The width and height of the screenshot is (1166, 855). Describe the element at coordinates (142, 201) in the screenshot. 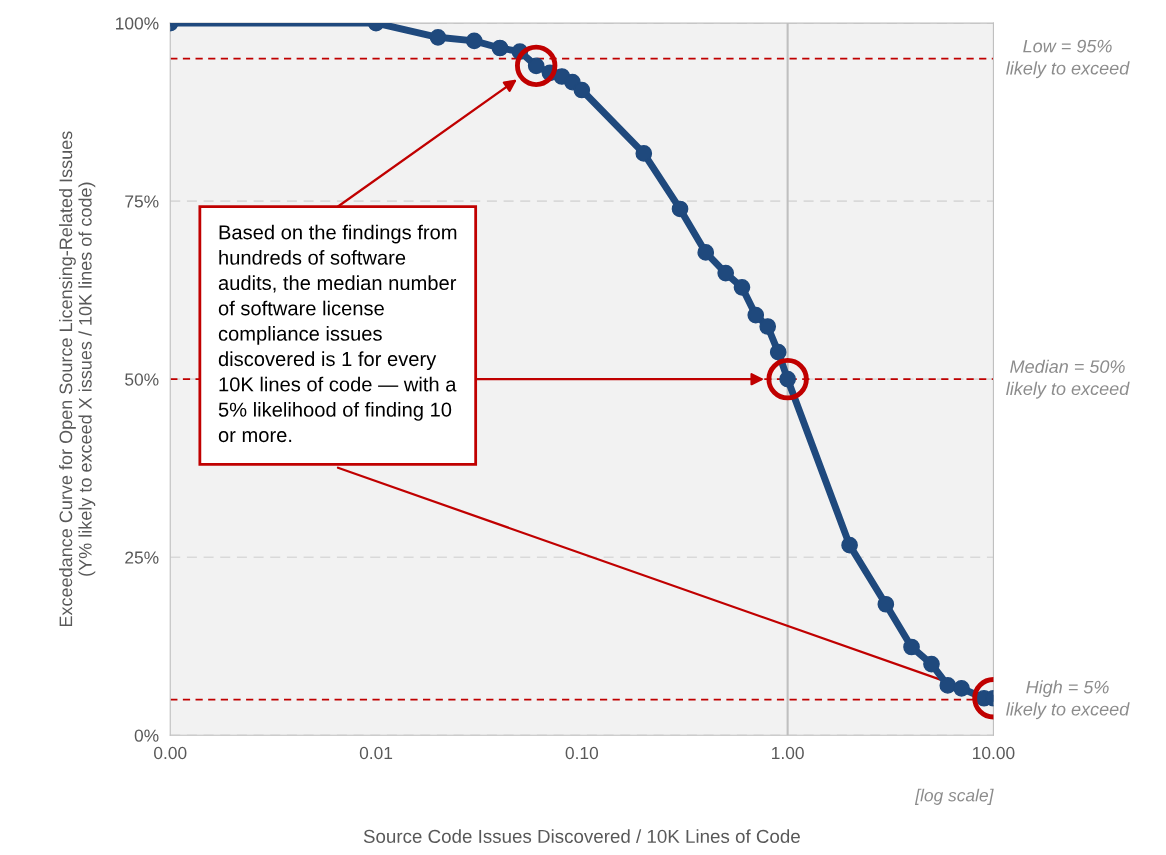

I see `y-tick-label: 75%` at that location.